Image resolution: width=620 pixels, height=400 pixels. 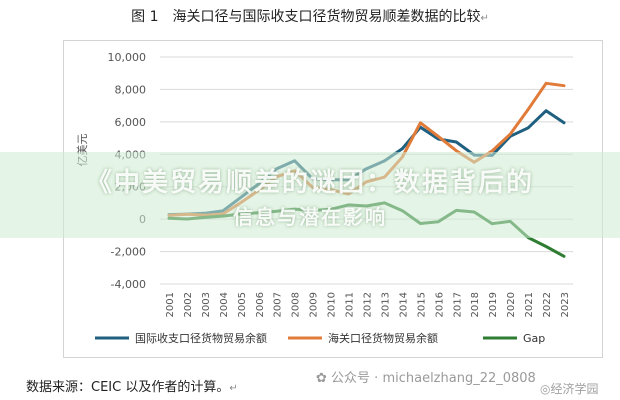 What do you see at coordinates (224, 304) in the screenshot?
I see `x-tick-label: 2004` at bounding box center [224, 304].